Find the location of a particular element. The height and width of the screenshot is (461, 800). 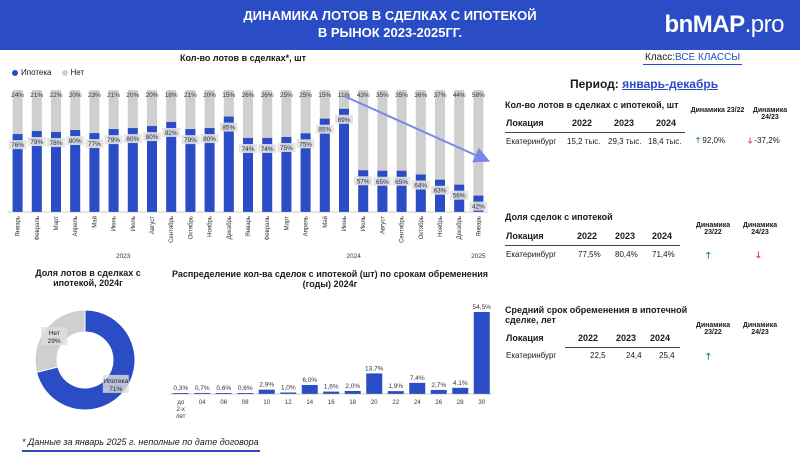

tick-label-month: Февраль is located at coordinates (38, 228).